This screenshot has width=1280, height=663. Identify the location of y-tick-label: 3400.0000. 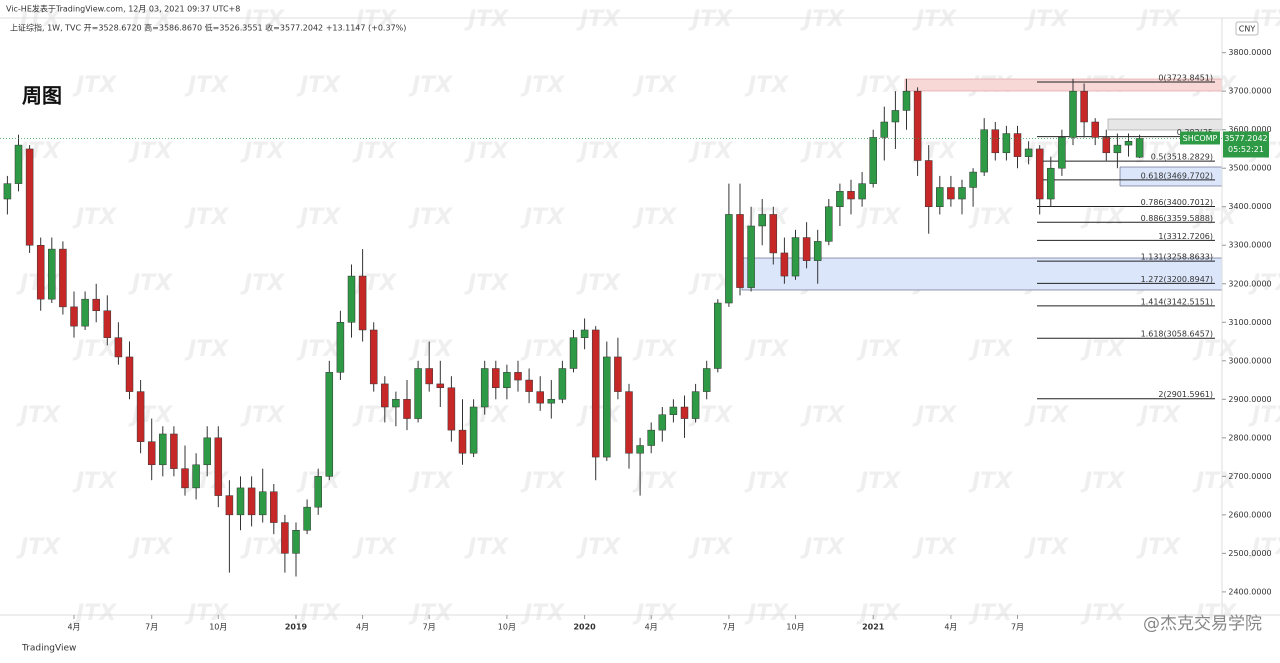
(1249, 206).